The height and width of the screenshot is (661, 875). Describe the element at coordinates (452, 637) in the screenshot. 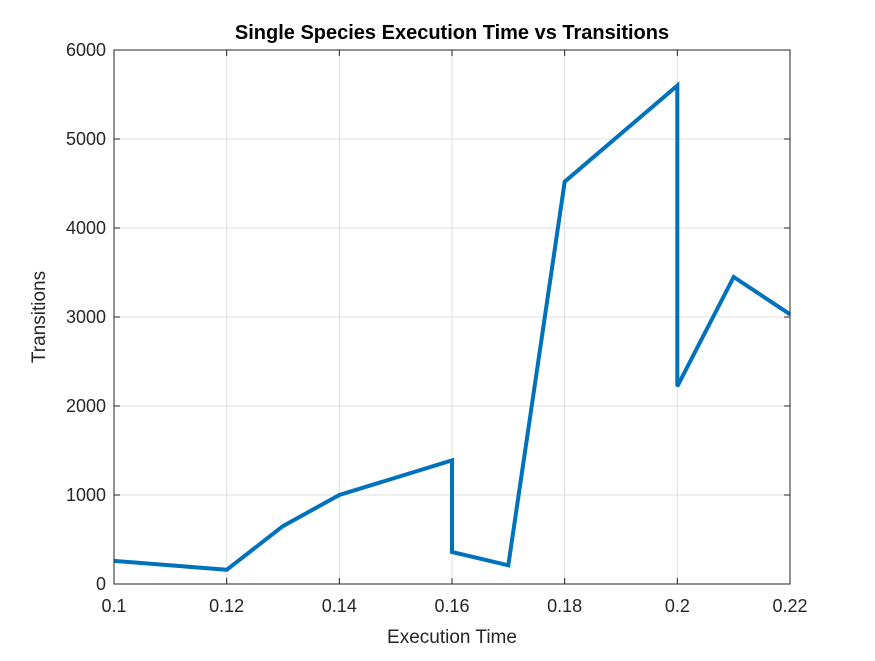

I see `x-axis-label: Execution Time` at that location.